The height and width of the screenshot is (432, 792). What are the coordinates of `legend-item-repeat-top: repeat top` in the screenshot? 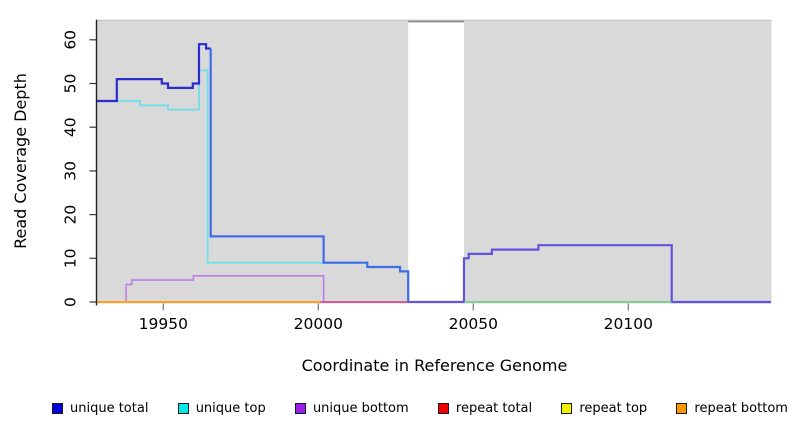 It's located at (604, 408).